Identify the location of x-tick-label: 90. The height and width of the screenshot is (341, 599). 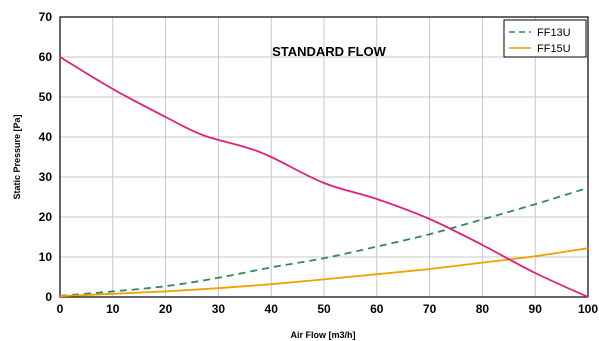
(536, 309).